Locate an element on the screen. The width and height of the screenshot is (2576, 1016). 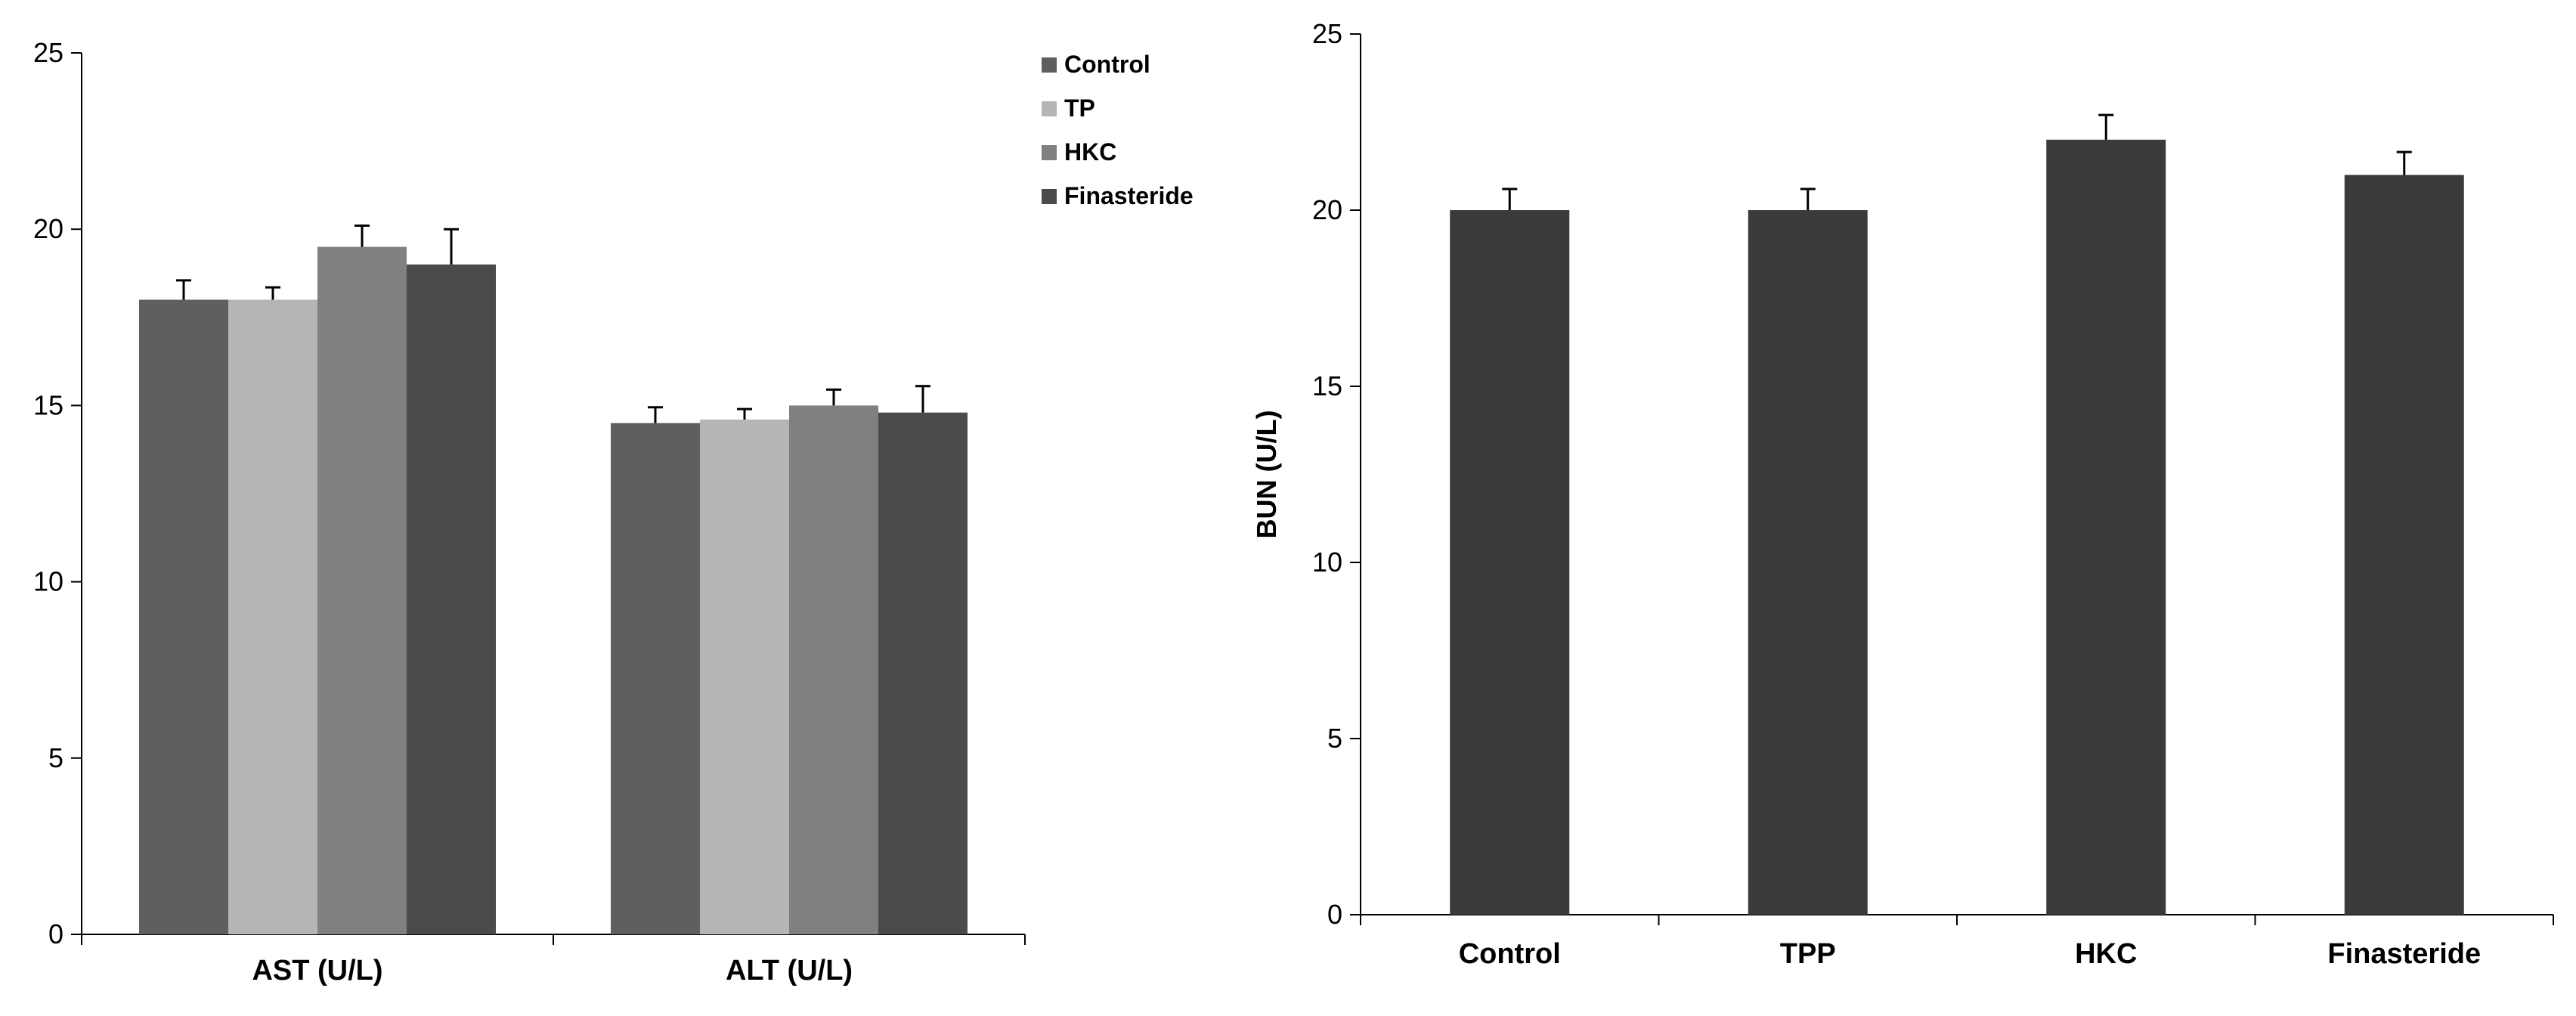
c1-y-tick-label-10: 10 is located at coordinates (48, 581).